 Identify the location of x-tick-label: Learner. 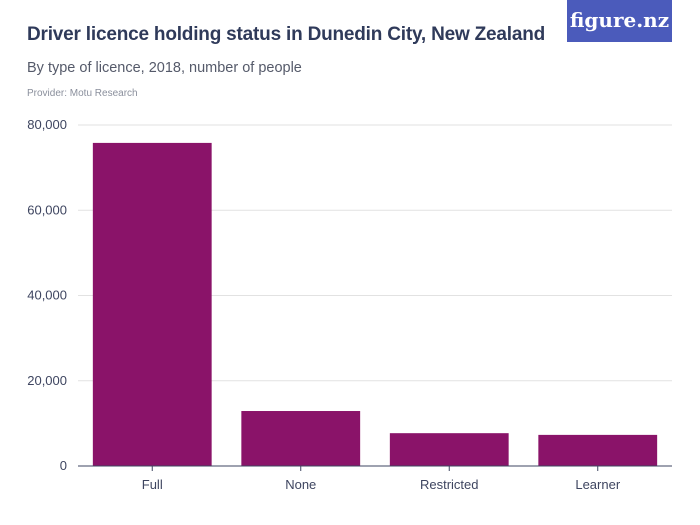
(597, 484).